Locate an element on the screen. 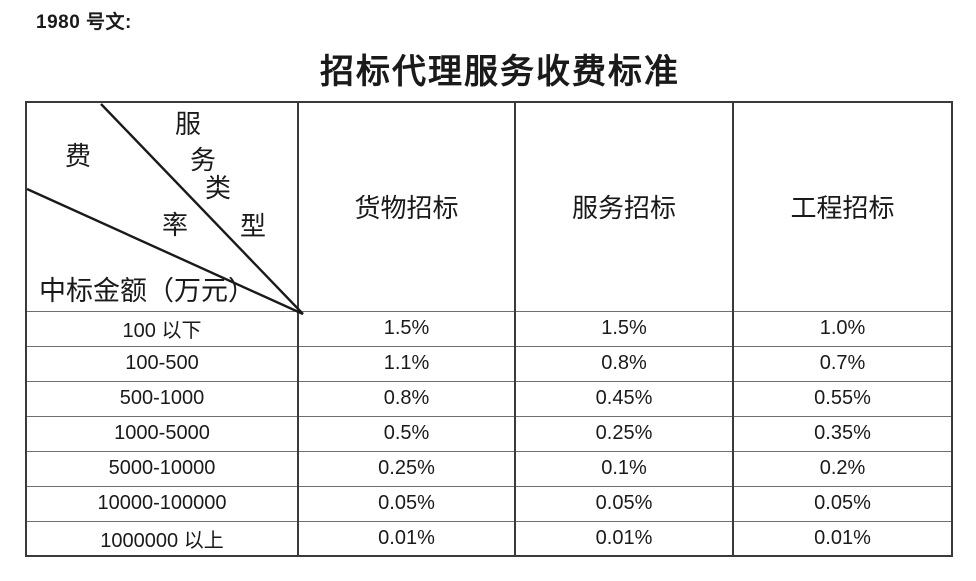  doc-number: 1980 号文: is located at coordinates (84, 22).